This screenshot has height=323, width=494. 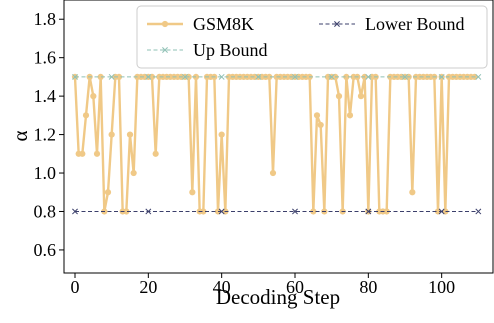 I want to click on y-tick-label: 1.6, so click(x=45, y=58).